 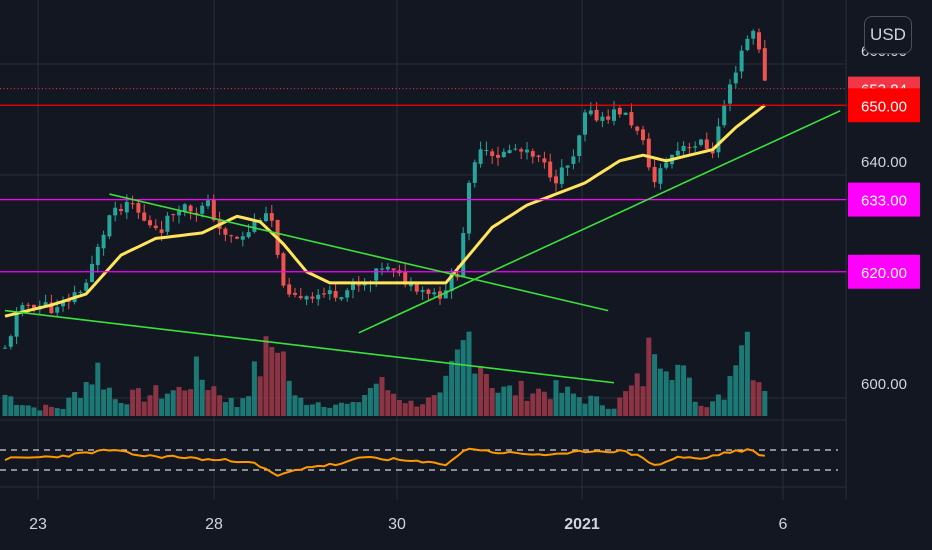 I want to click on price-tick-label: 640.00, so click(x=884, y=162).